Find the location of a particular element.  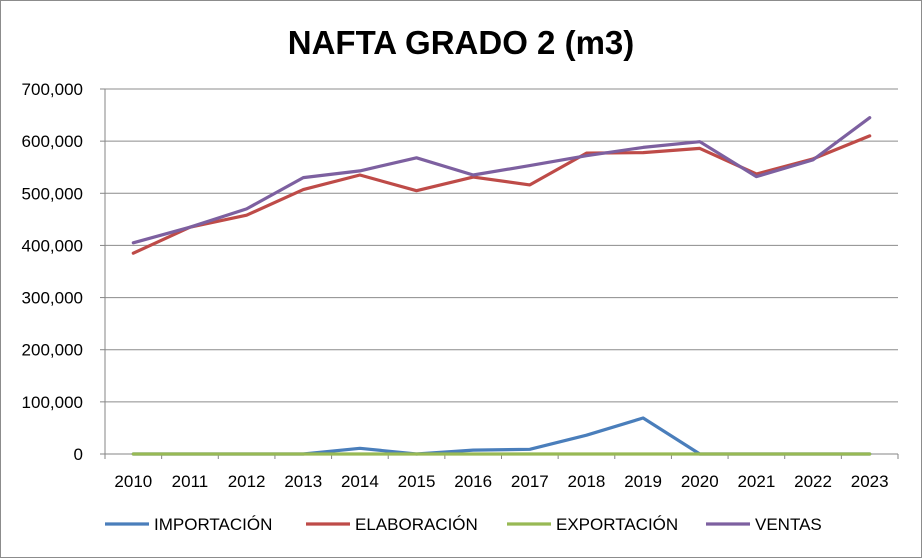

y-tick-label: 400,000 is located at coordinates (52, 245).